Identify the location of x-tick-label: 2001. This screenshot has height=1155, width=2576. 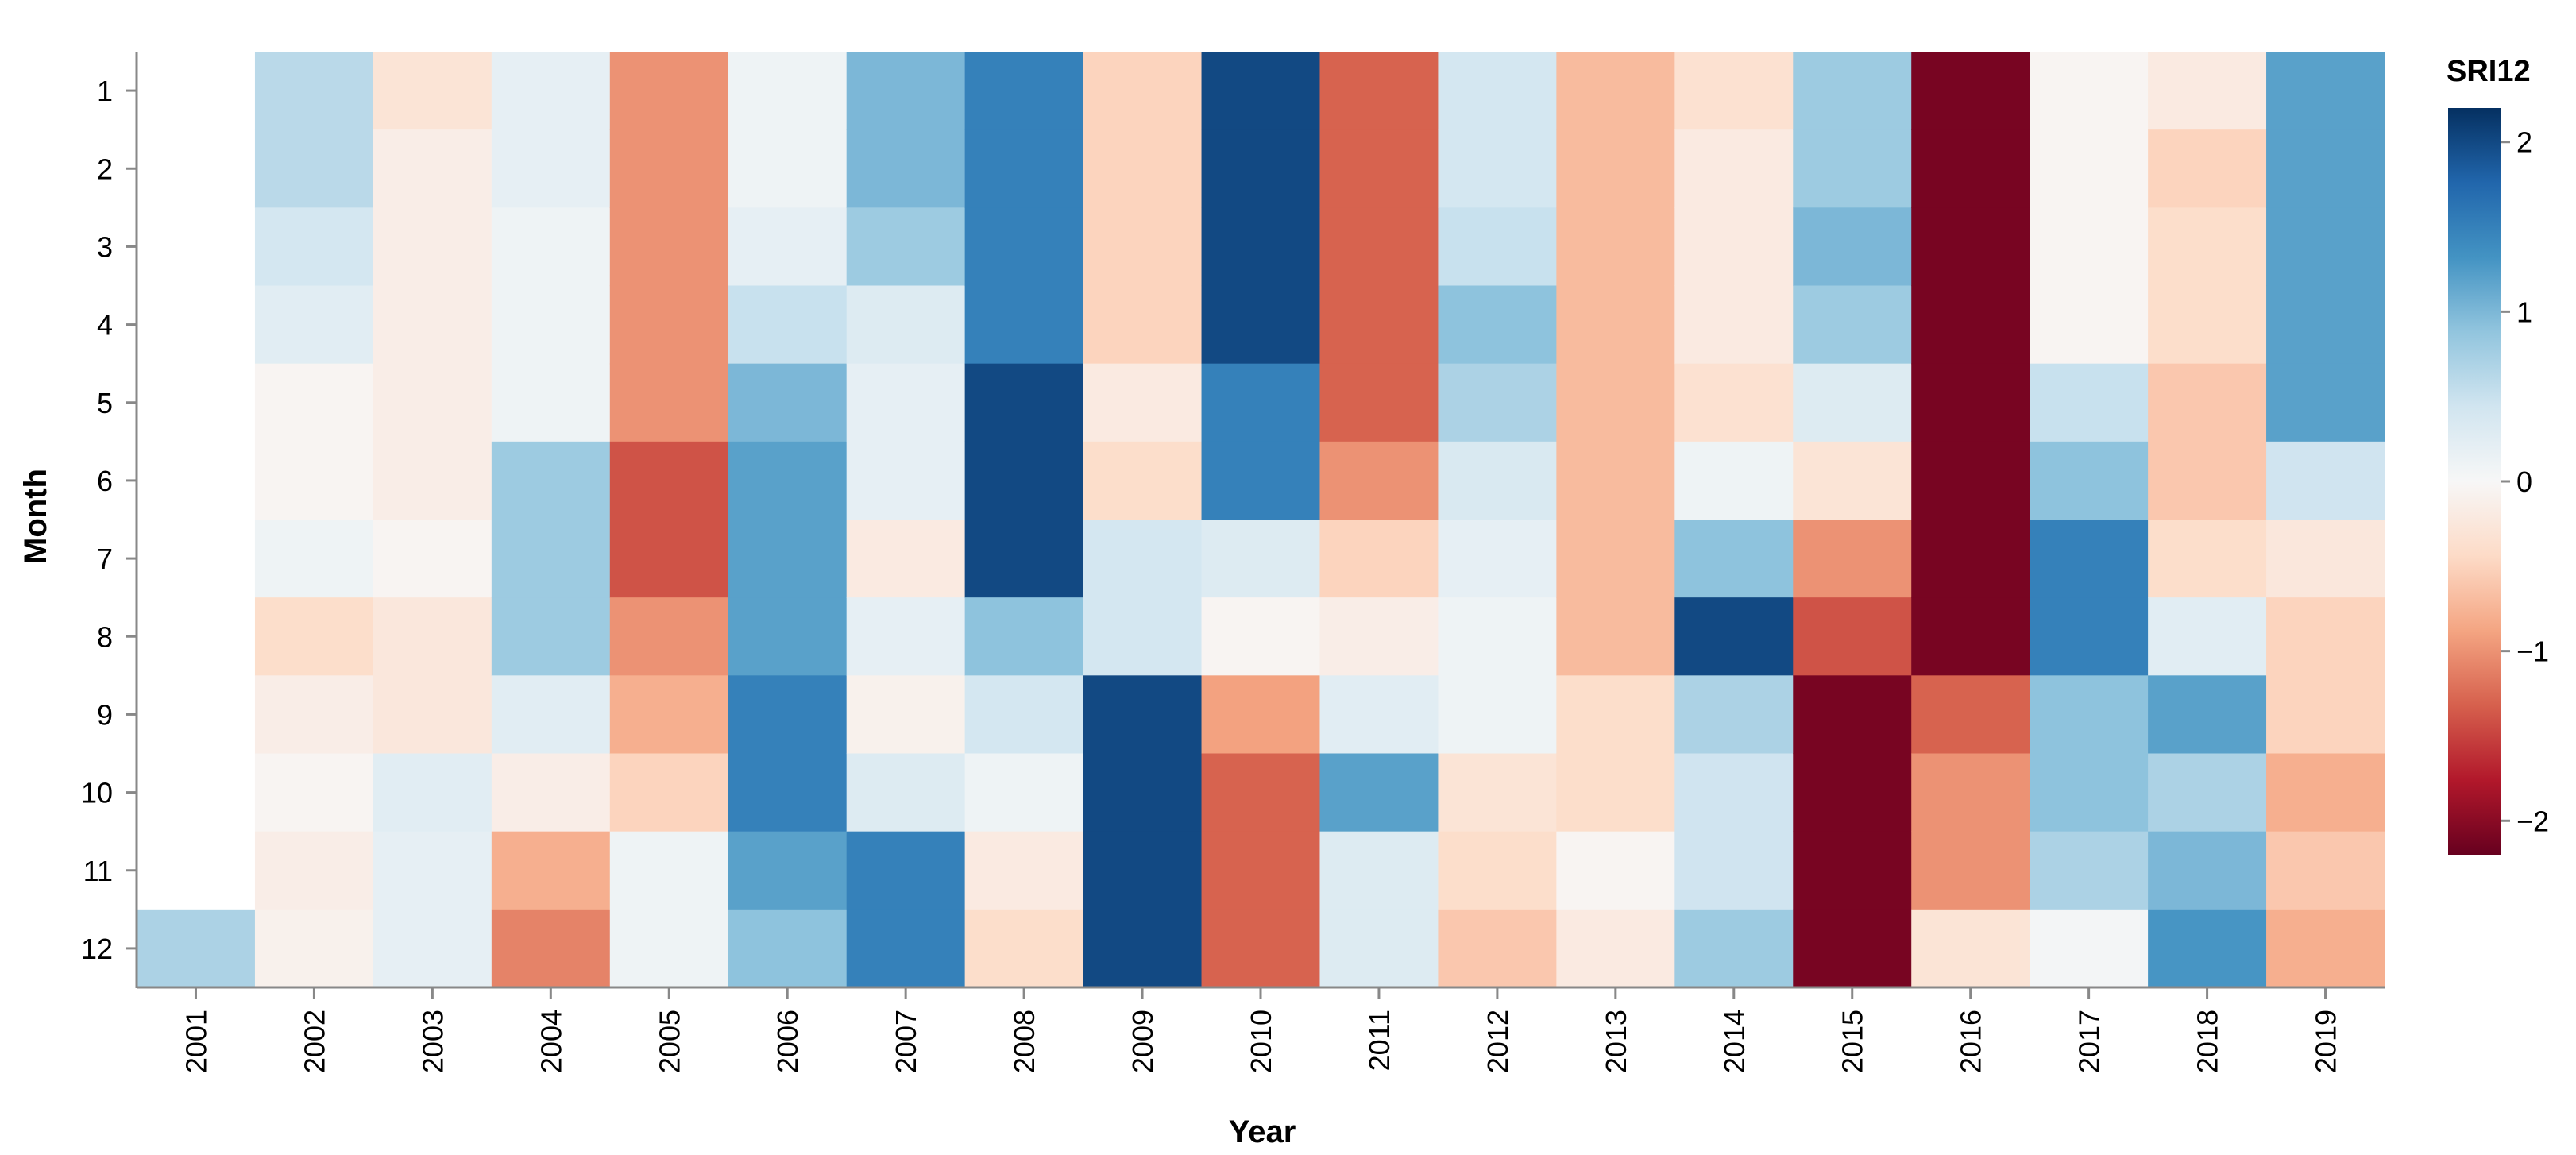
(196, 1041).